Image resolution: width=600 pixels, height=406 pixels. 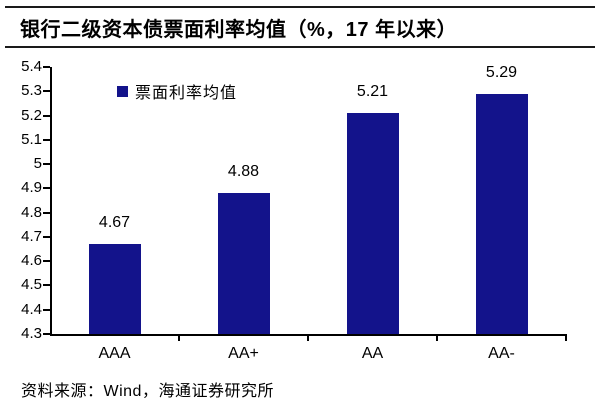 I want to click on title-divider, so click(x=300, y=47).